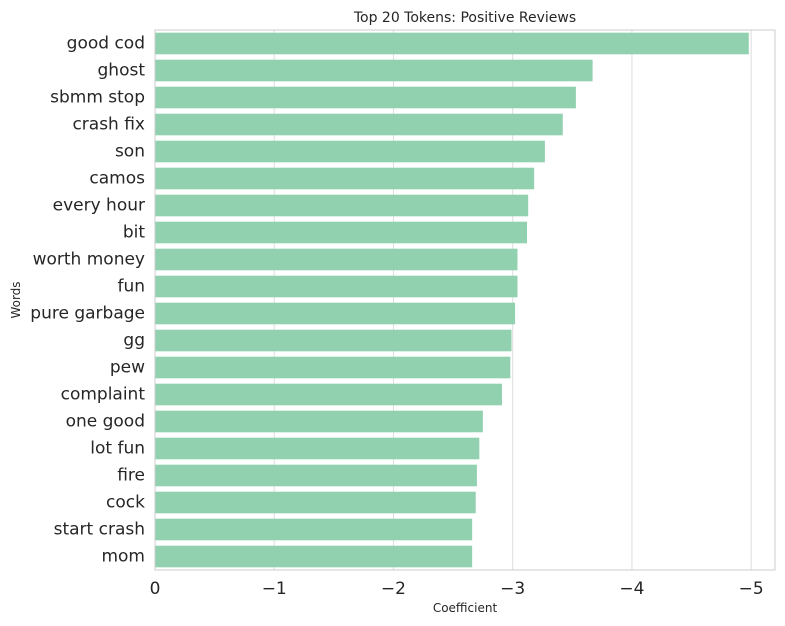 This screenshot has width=785, height=626. What do you see at coordinates (131, 476) in the screenshot?
I see `y-tick-label: fire` at bounding box center [131, 476].